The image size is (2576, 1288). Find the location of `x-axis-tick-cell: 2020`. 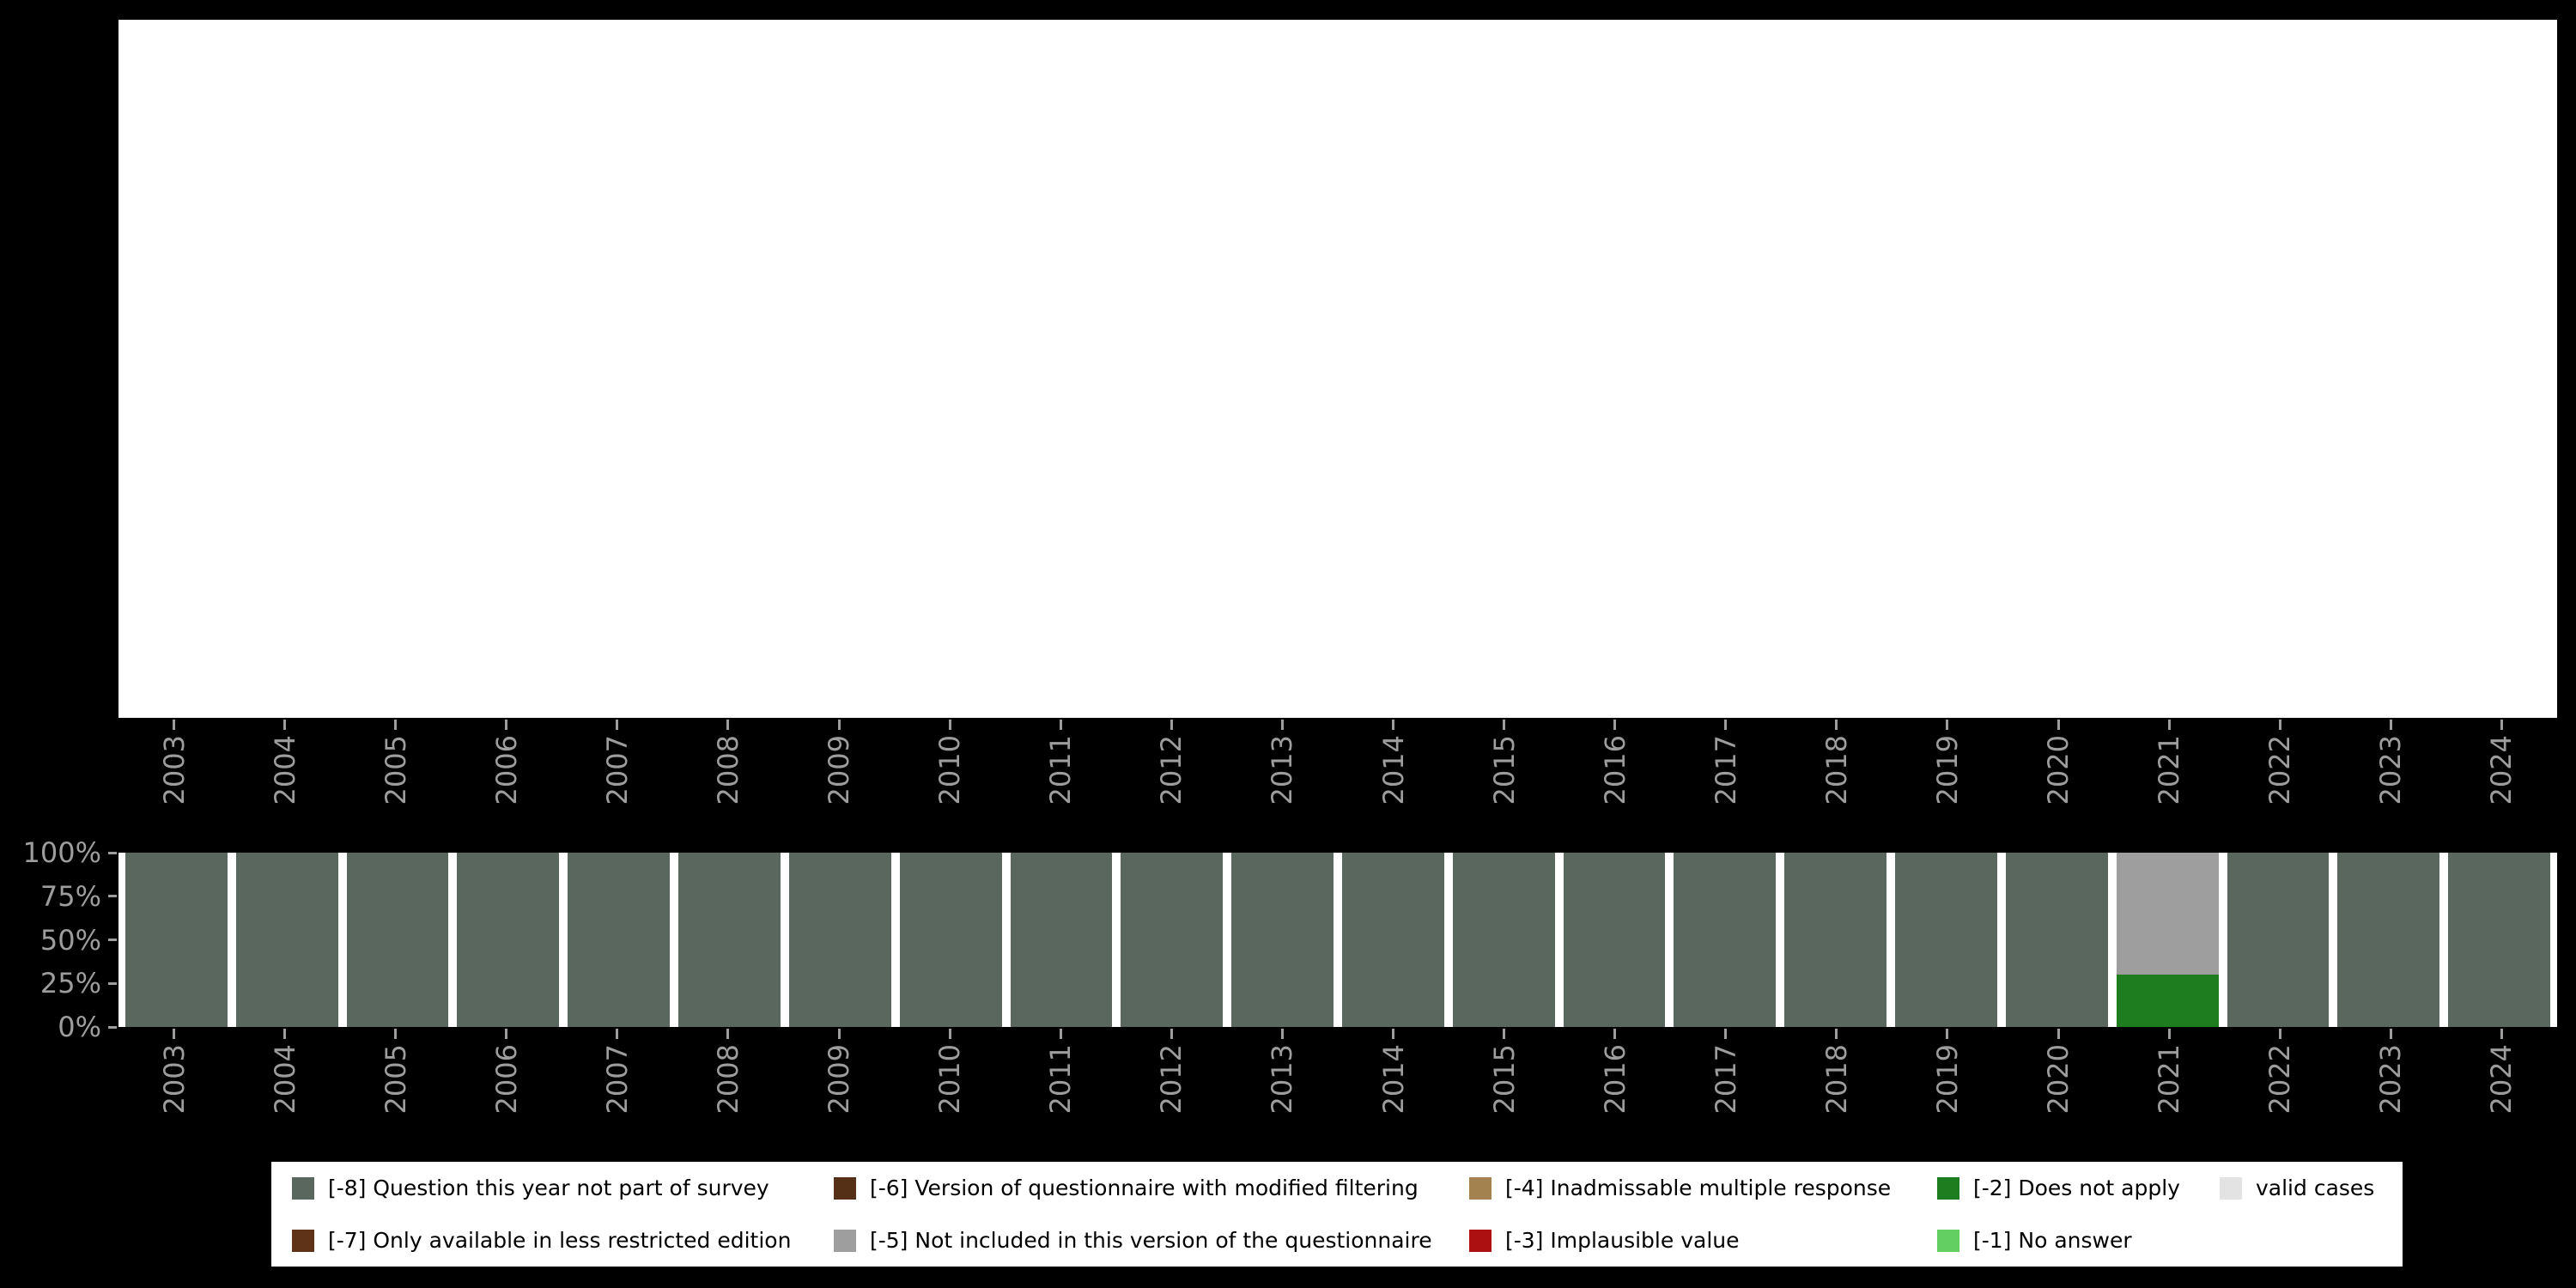

x-axis-tick-cell: 2020 is located at coordinates (2058, 784).